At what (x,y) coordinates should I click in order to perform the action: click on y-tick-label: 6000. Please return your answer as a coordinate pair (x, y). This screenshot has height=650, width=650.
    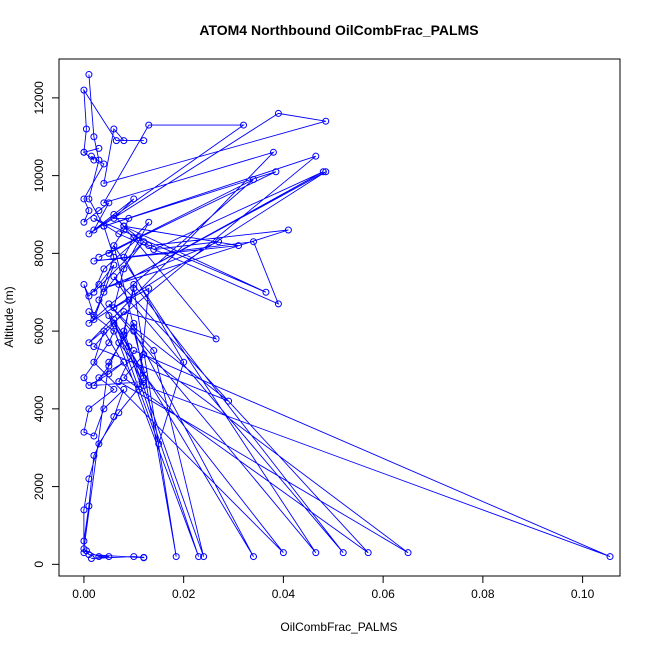
    Looking at the image, I should click on (39, 330).